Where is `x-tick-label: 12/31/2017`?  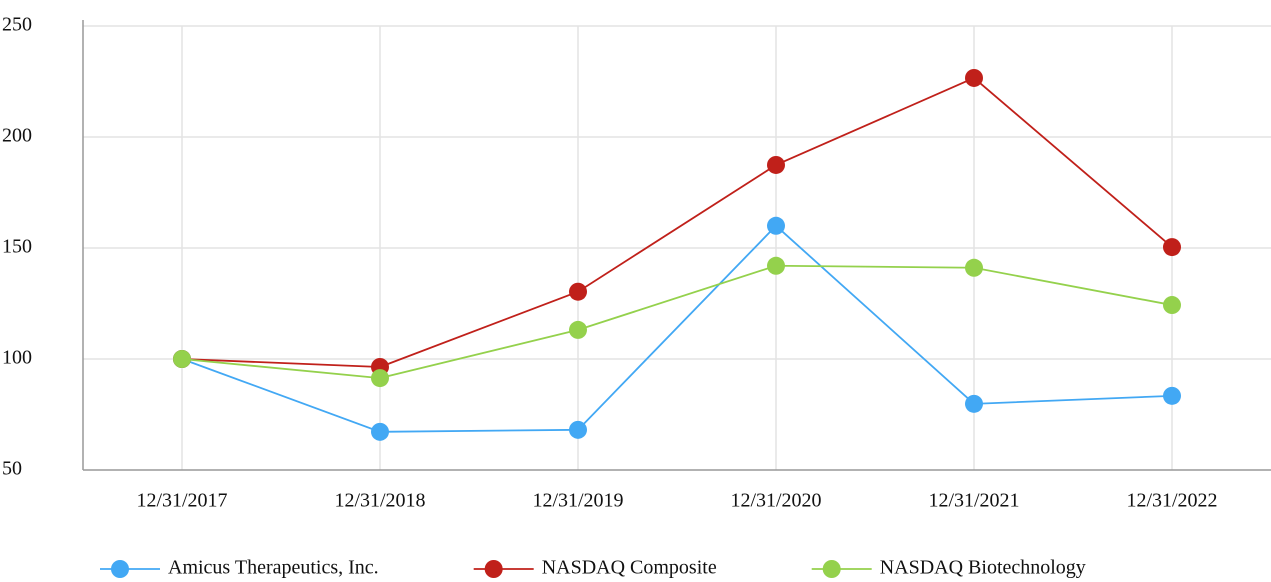 x-tick-label: 12/31/2017 is located at coordinates (181, 501).